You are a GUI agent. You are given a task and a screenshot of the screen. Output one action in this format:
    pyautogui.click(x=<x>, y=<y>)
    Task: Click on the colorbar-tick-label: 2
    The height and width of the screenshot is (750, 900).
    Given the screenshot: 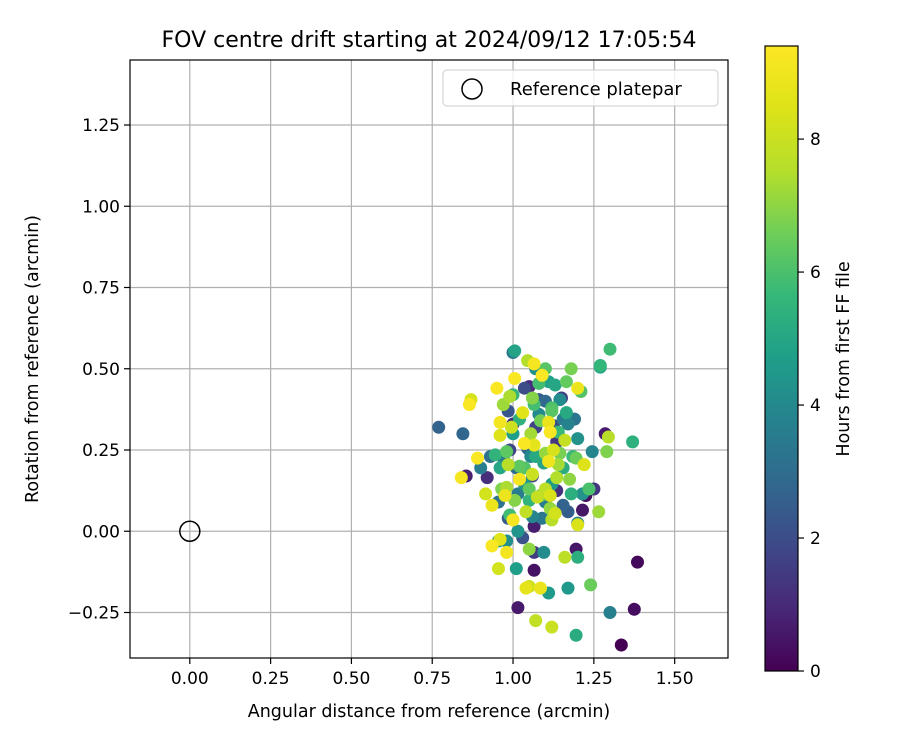 What is the action you would take?
    pyautogui.click(x=815, y=539)
    